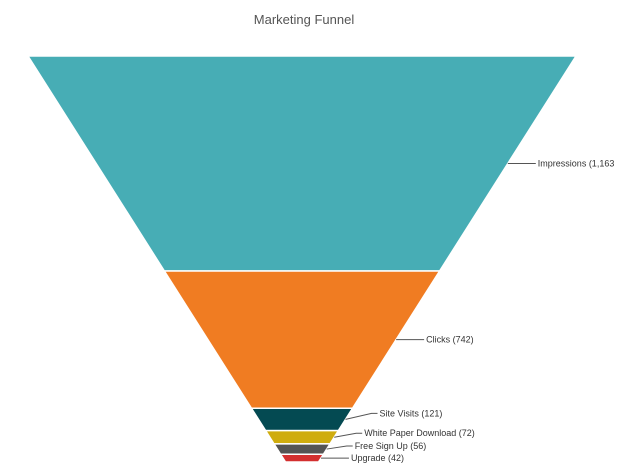  I want to click on segment-label: Clicks (742), so click(450, 340).